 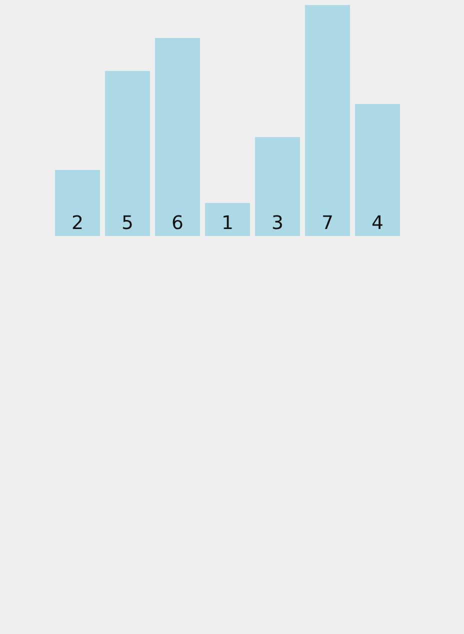 What do you see at coordinates (277, 222) in the screenshot?
I see `data-label: 3` at bounding box center [277, 222].